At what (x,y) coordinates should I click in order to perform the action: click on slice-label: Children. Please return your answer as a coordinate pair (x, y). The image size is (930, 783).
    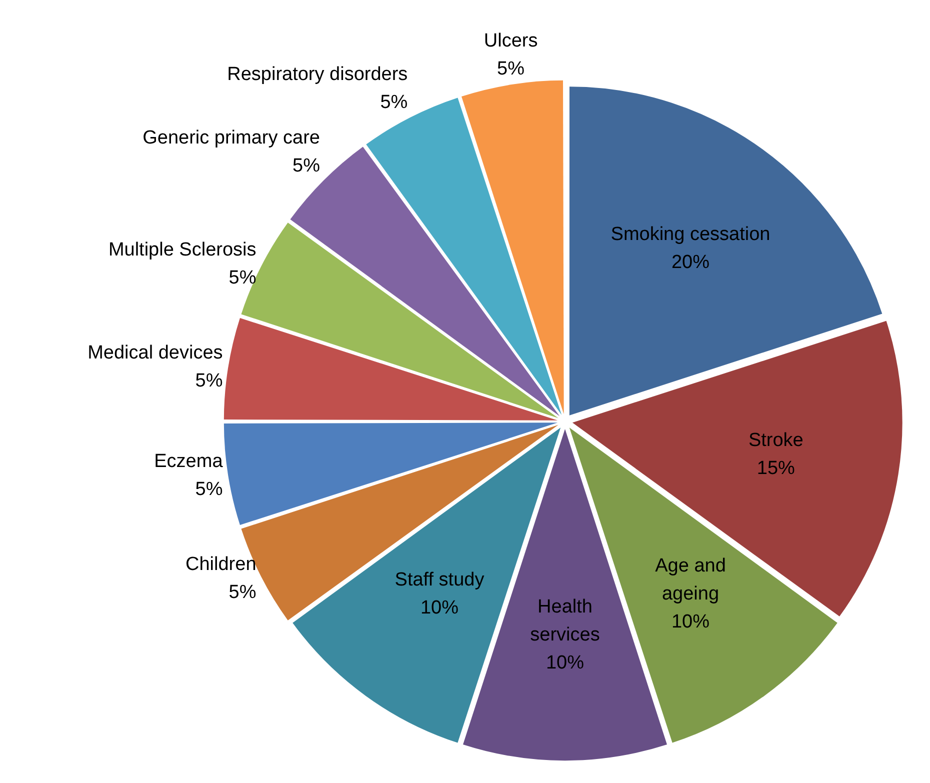
    Looking at the image, I should click on (221, 565).